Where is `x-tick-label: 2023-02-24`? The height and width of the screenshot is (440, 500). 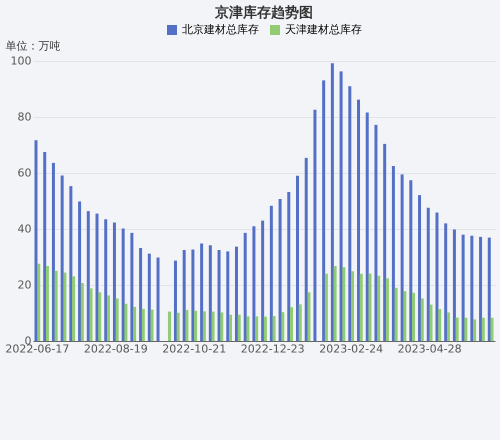 x-tick-label: 2023-02-24 is located at coordinates (351, 349).